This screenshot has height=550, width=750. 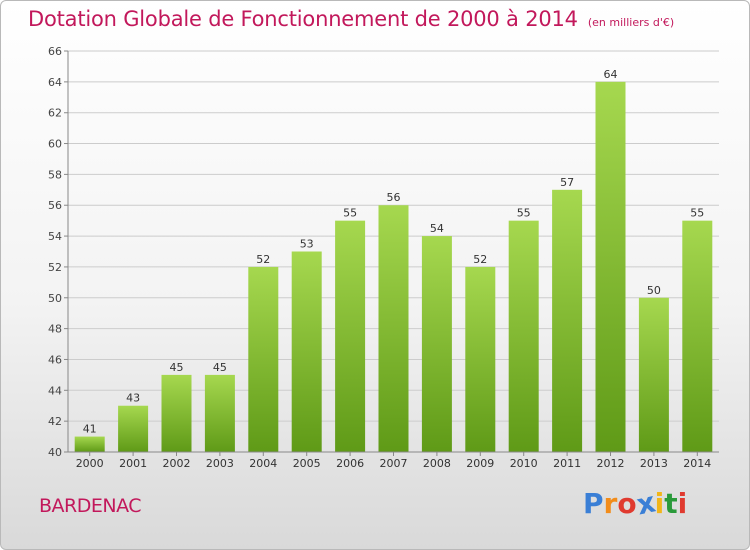 I want to click on y-tick-label: 42, so click(x=55, y=421).